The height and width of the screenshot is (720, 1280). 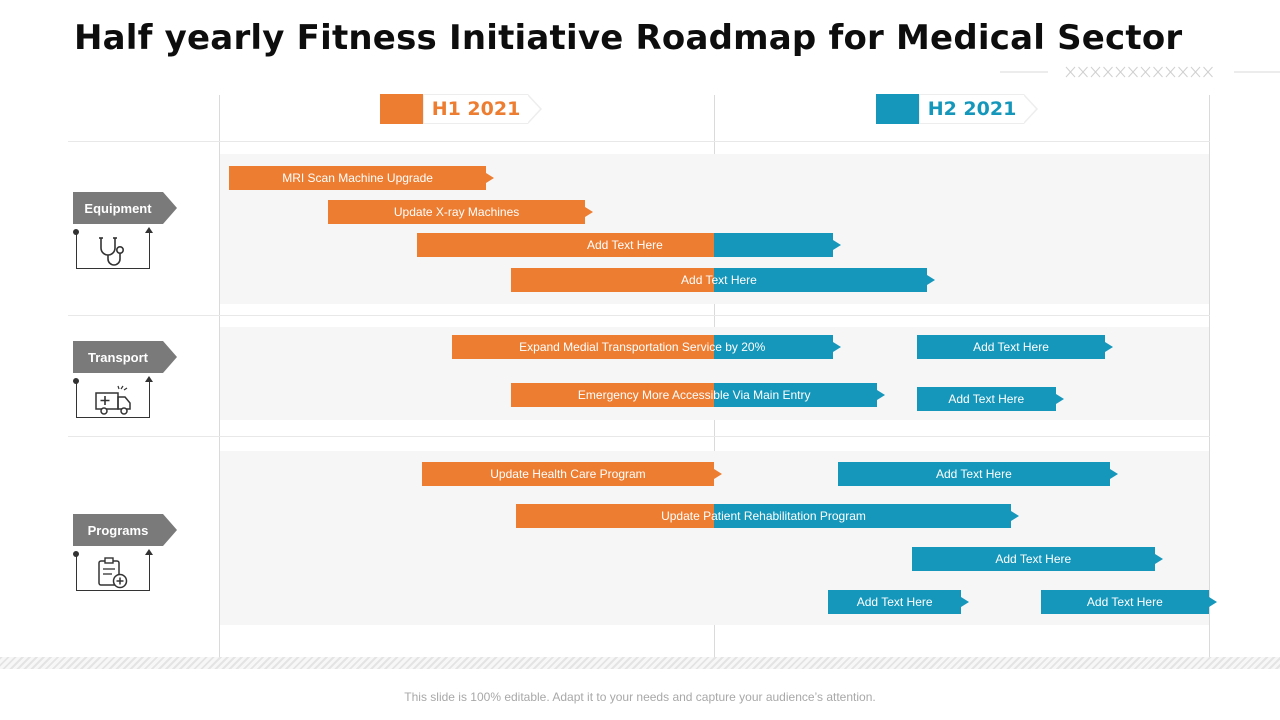 I want to click on task-bar: Update X-ray Machines, so click(x=460, y=212).